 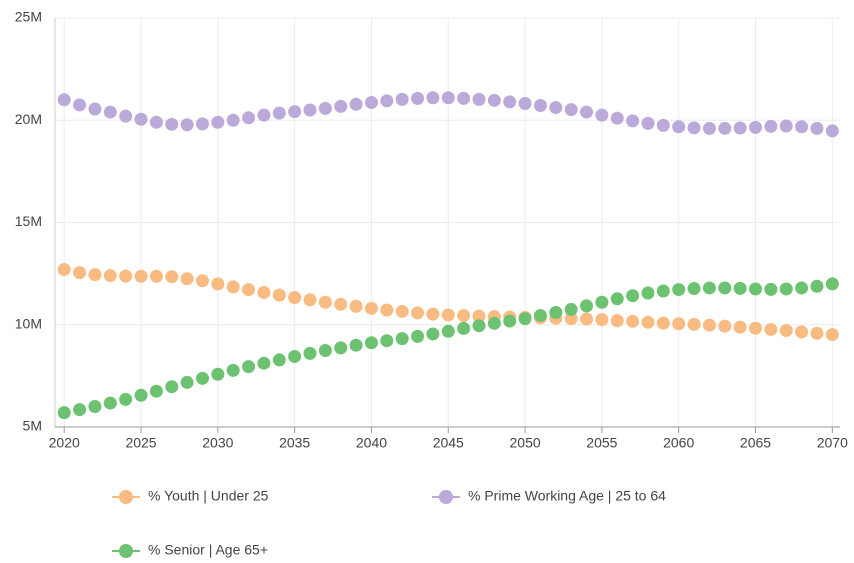 I want to click on legend-label: % Senior | Age 65+, so click(x=208, y=550).